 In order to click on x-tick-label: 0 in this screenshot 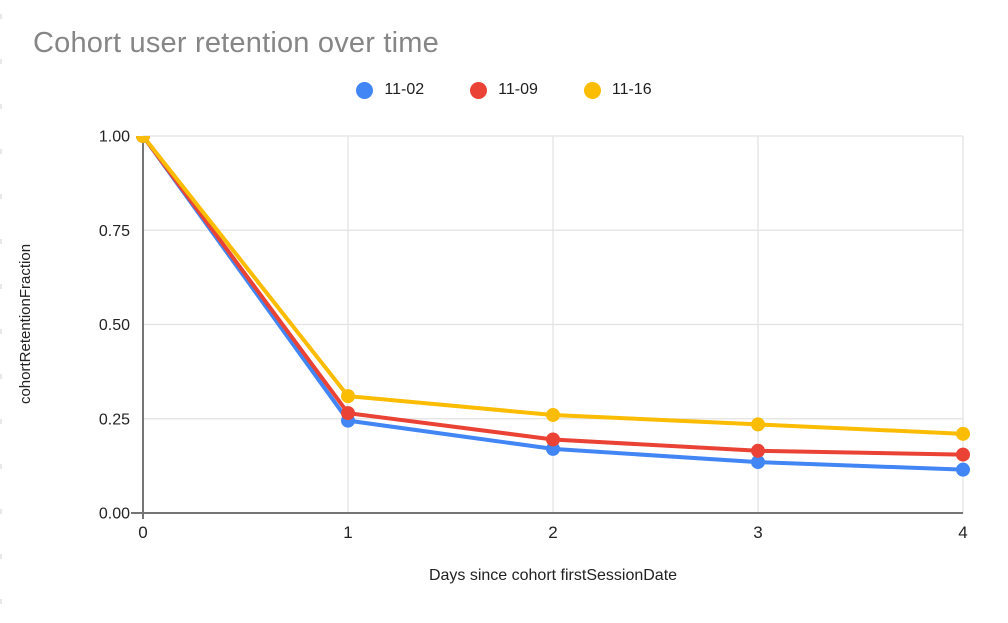, I will do `click(142, 532)`.